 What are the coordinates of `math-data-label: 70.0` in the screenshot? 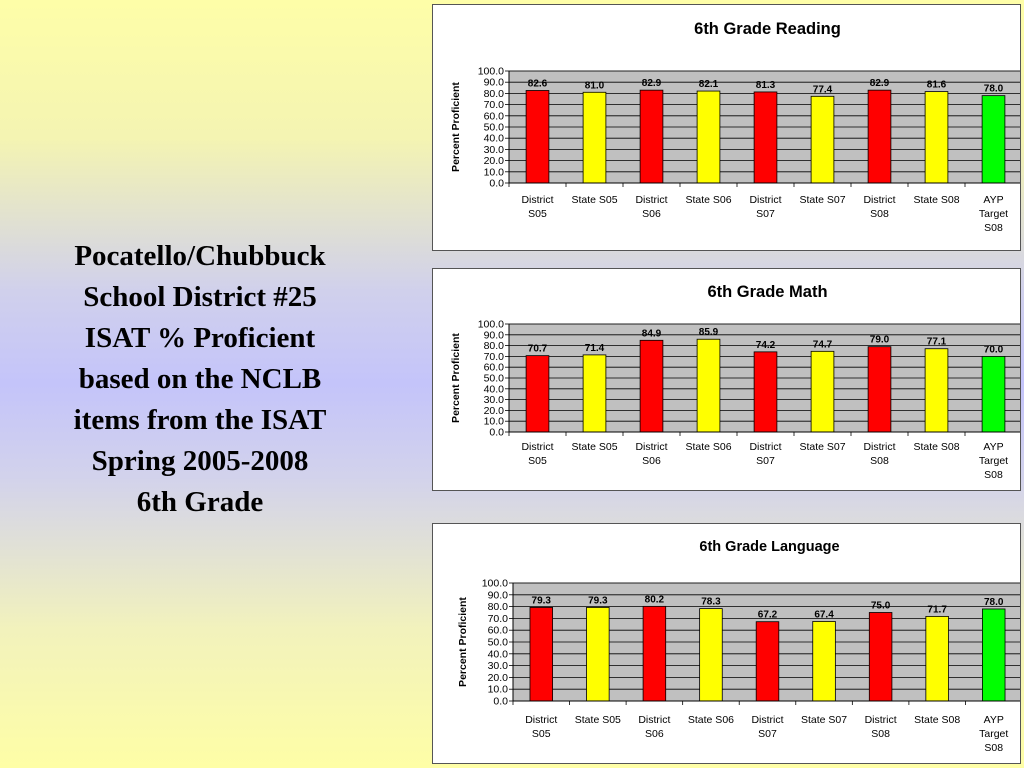 It's located at (994, 349).